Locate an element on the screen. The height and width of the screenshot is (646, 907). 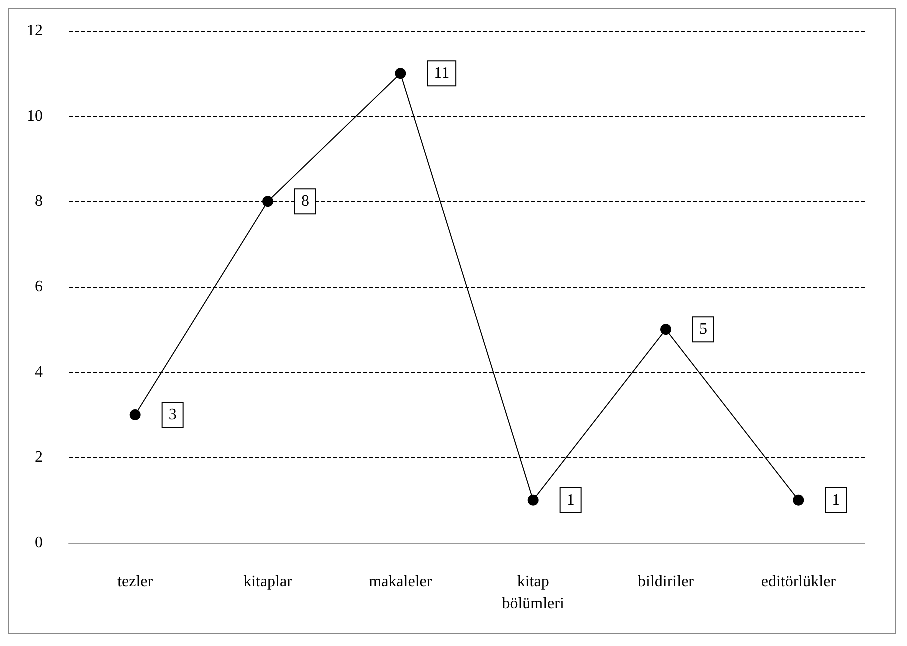
data-label: 11 is located at coordinates (442, 73).